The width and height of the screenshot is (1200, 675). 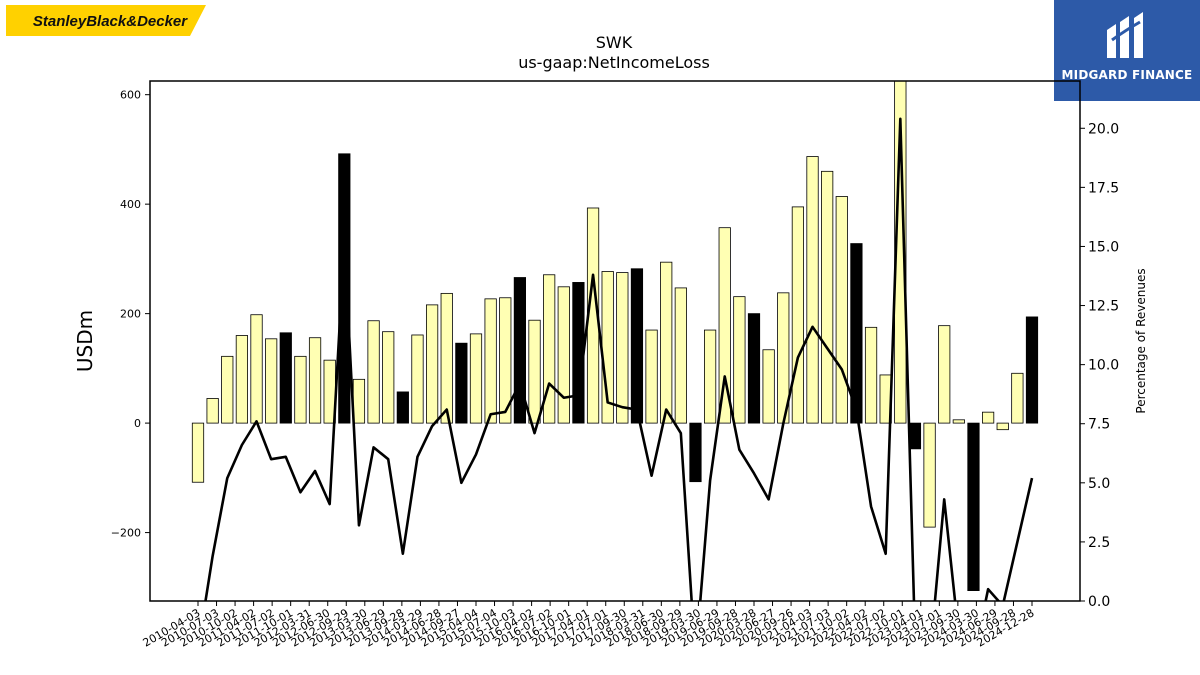 I want to click on y2-tick-label: 10.0, so click(x=1103, y=366).